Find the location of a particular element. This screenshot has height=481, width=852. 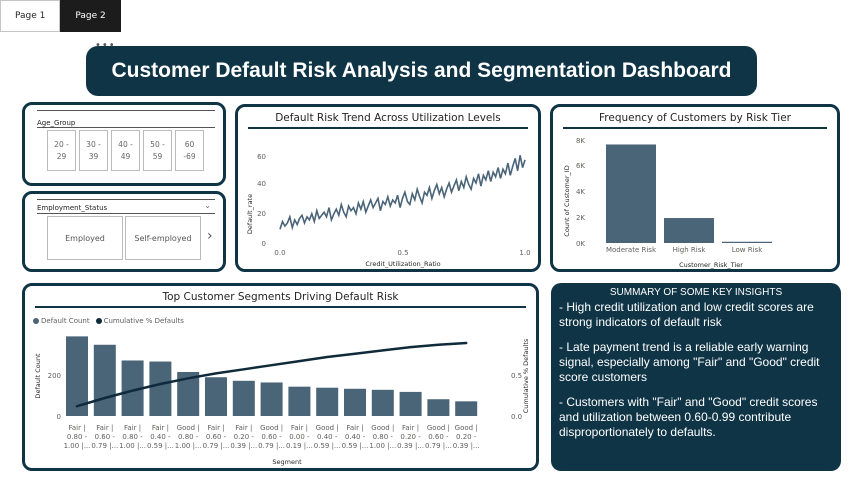

legend-cumulative: Cumulative % Defaults is located at coordinates (139, 321).